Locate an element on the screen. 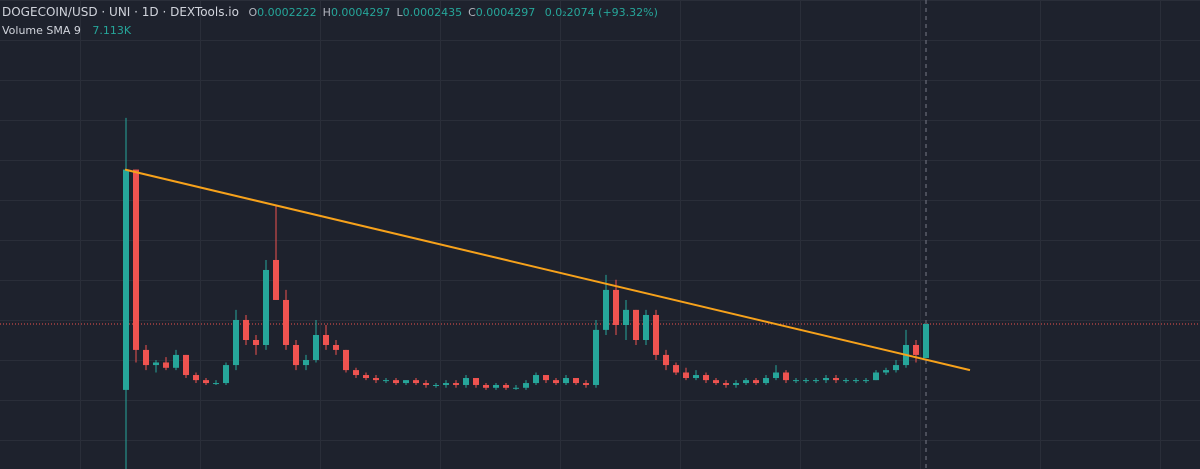 The image size is (1200, 469). indicator-row: Volume SMA 9 7.113K is located at coordinates (330, 31).